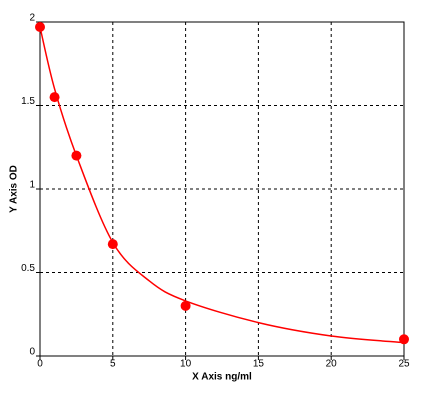 The width and height of the screenshot is (426, 406). Describe the element at coordinates (32, 352) in the screenshot. I see `y-tick-label: 0` at that location.